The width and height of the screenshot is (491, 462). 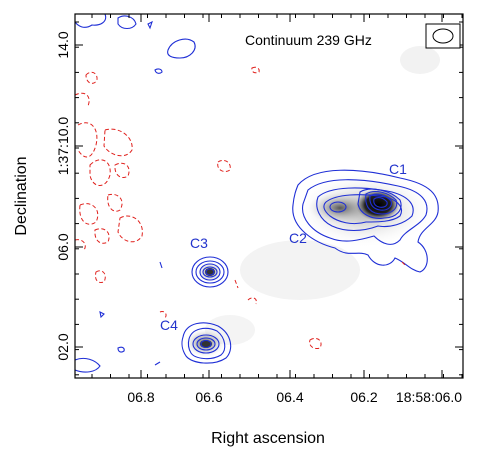 What do you see at coordinates (429, 397) in the screenshot?
I see `x-tick-label: 18:58:06.0` at bounding box center [429, 397].